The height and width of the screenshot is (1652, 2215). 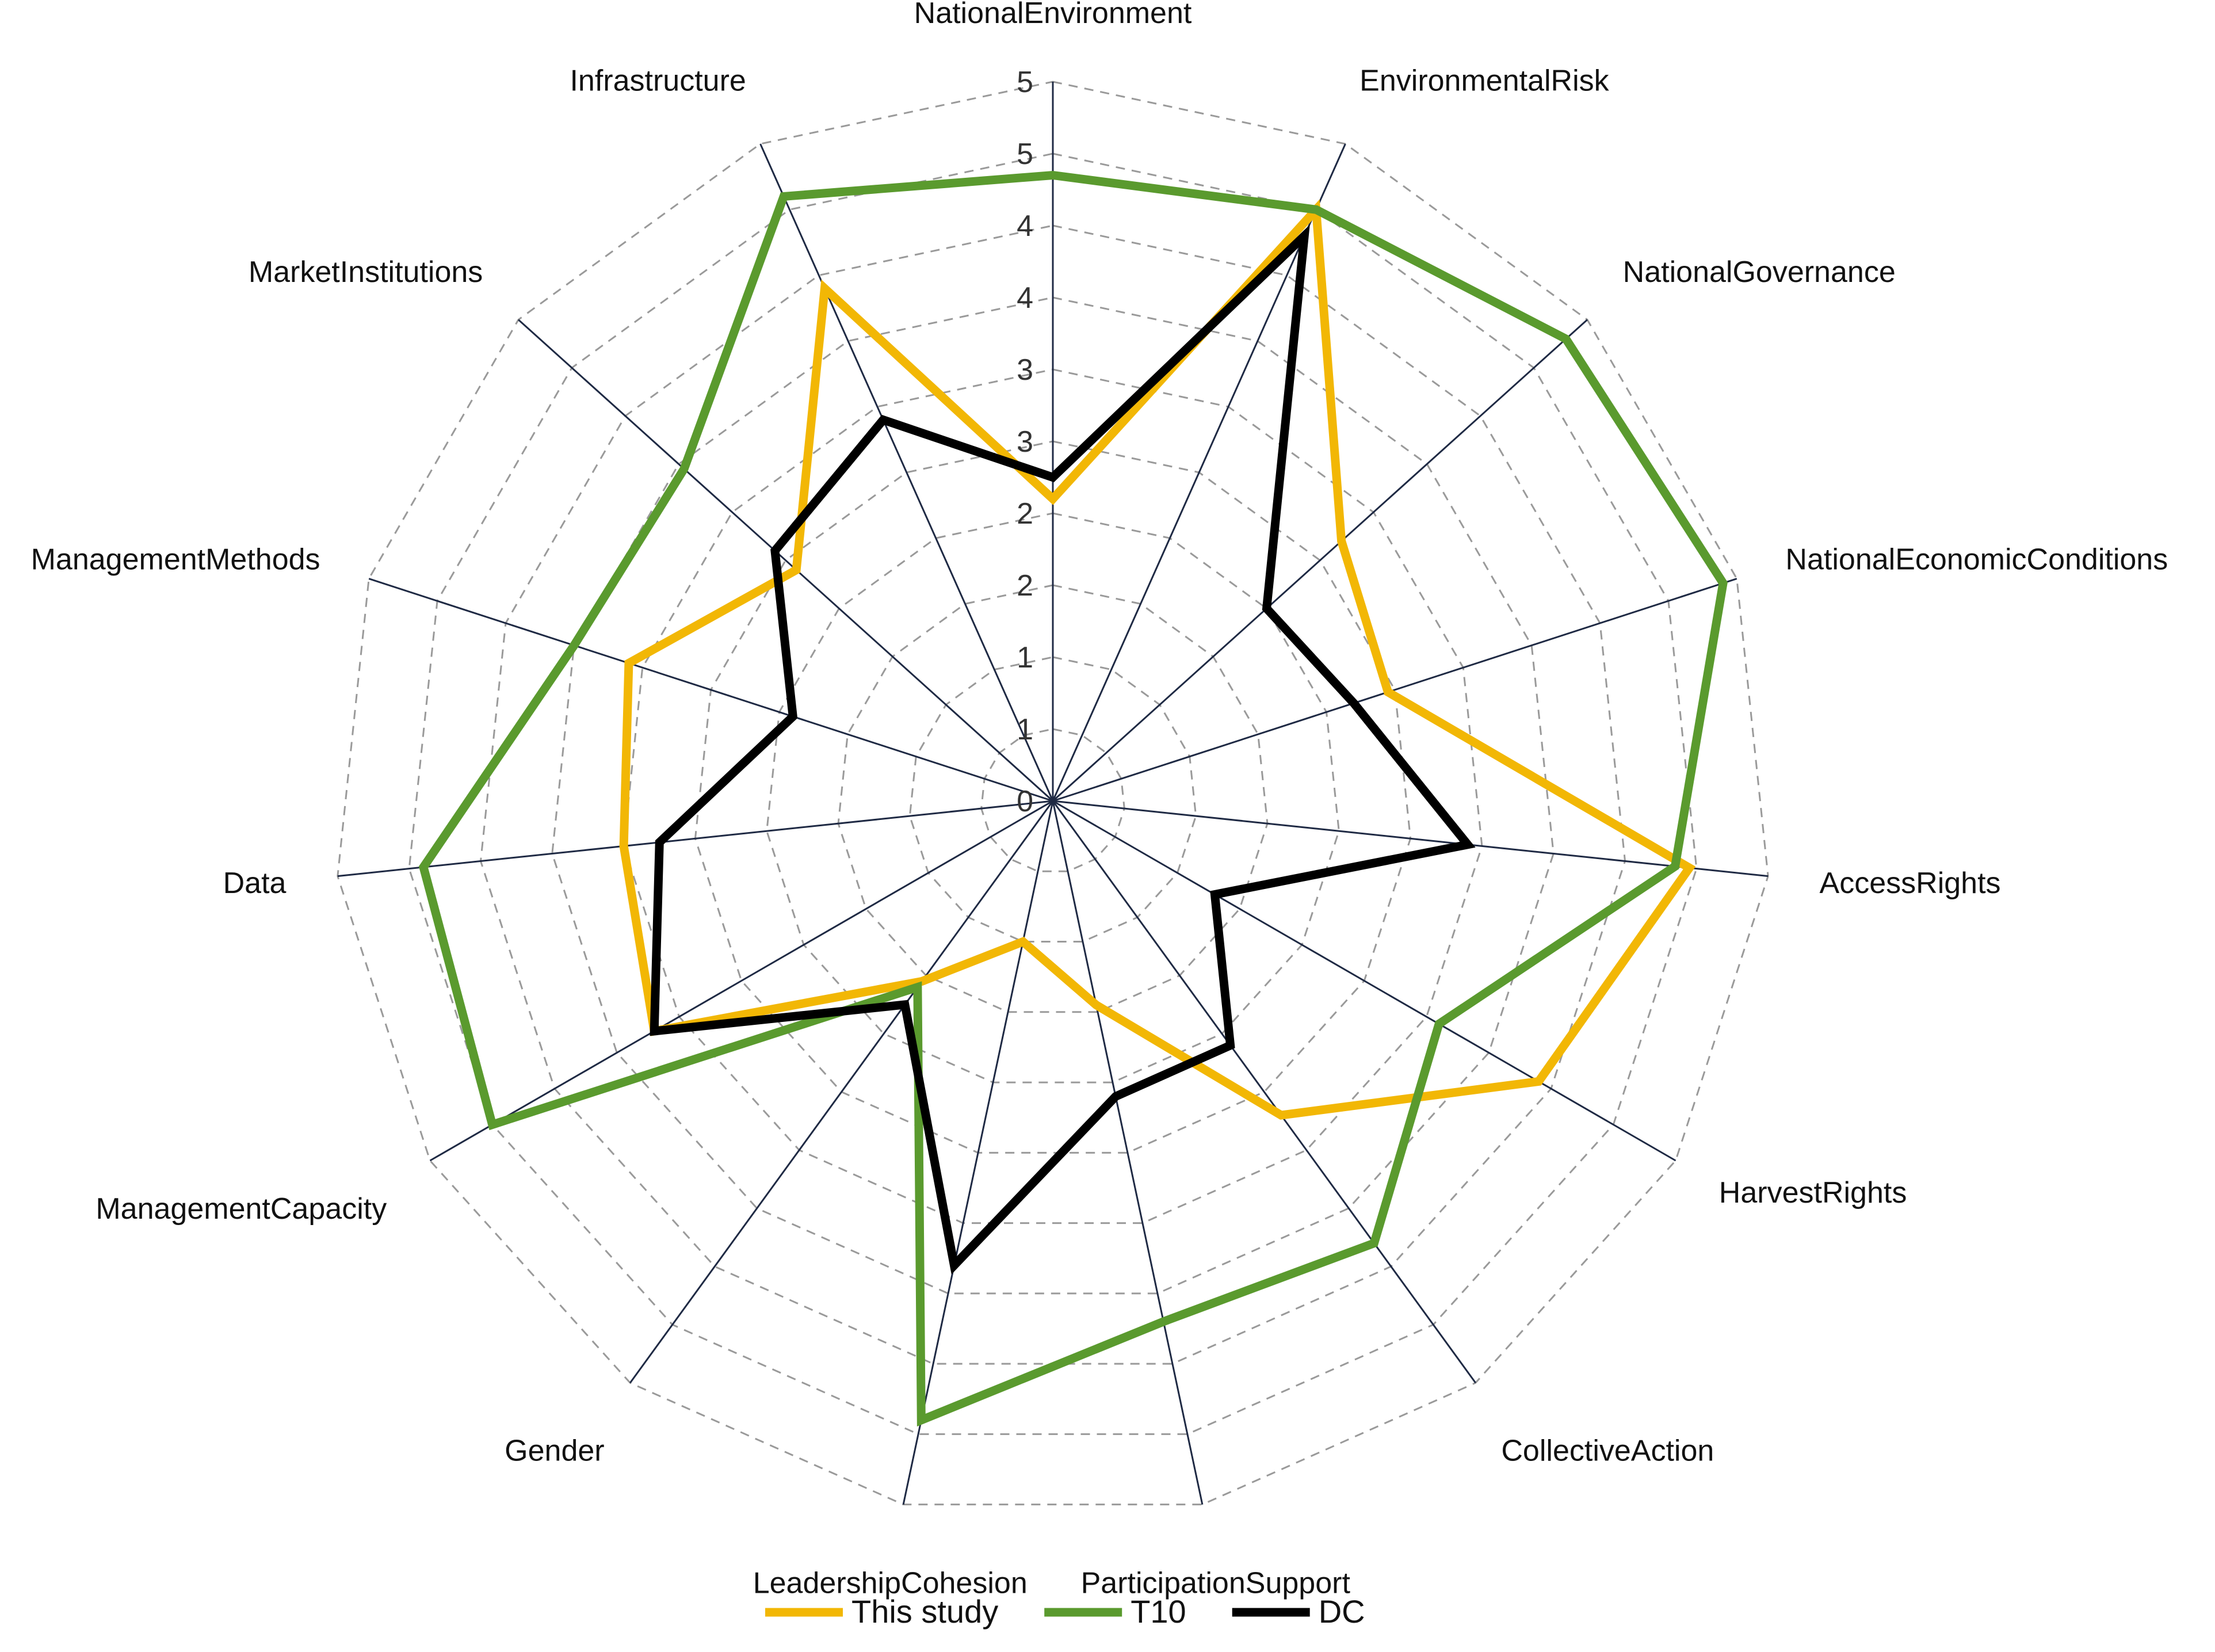 What do you see at coordinates (658, 81) in the screenshot?
I see `axis-label: Infrastructure` at bounding box center [658, 81].